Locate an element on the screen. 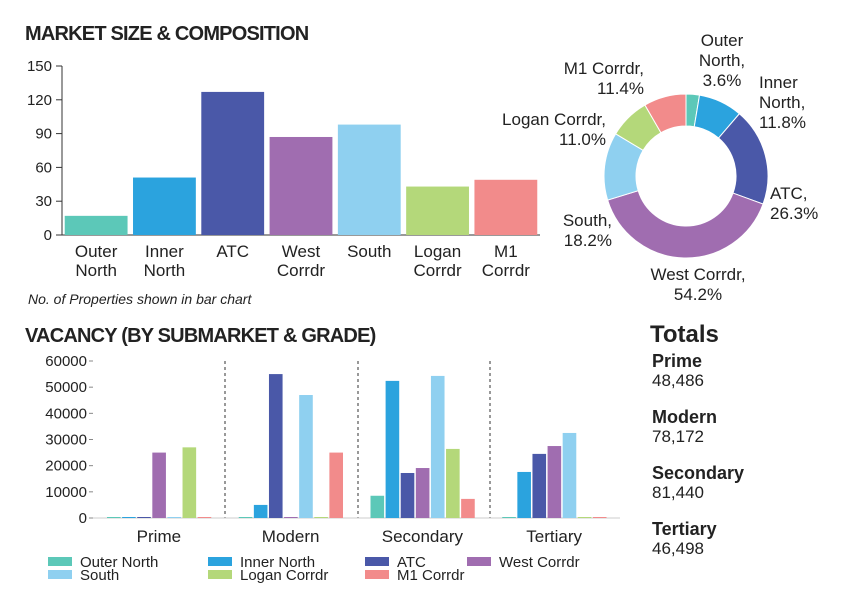  bar-title: MARKET SIZE & COMPOSITION is located at coordinates (167, 34).